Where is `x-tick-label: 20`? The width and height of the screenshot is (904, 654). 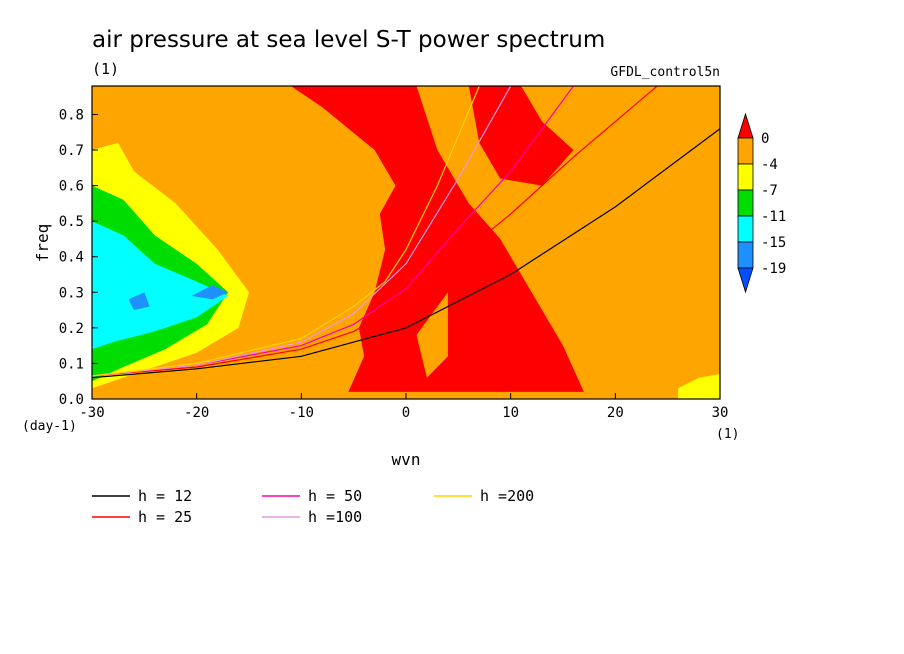
x-tick-label: 20 is located at coordinates (615, 413).